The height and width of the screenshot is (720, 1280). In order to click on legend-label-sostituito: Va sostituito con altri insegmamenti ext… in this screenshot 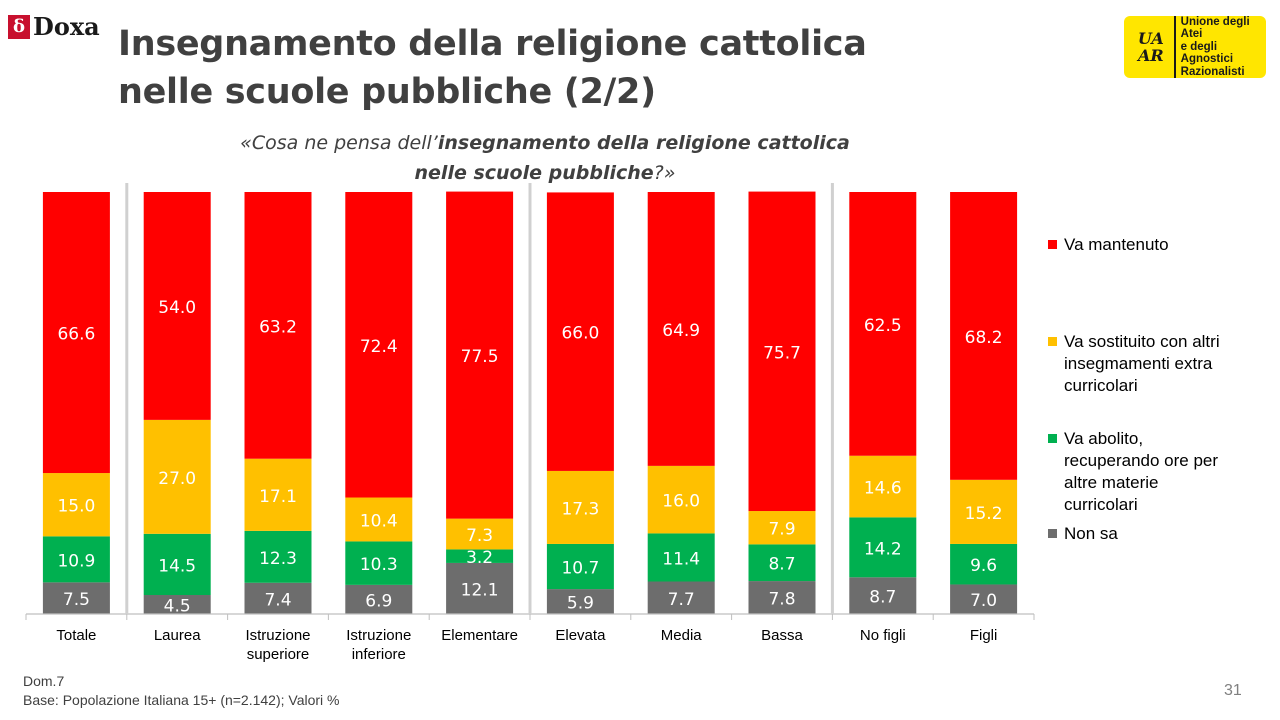, I will do `click(1142, 364)`.